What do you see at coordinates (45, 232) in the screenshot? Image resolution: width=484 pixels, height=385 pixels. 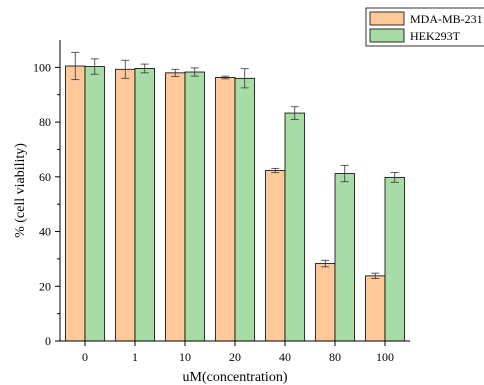 I see `y-tick-label: 40` at bounding box center [45, 232].